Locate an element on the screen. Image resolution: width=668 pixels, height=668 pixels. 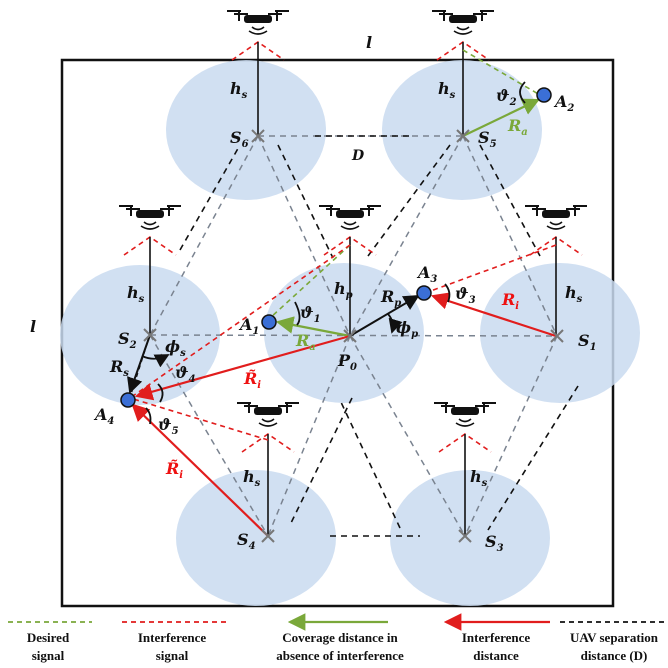
ra-arrow-p0 is located at coordinates (313, 327).